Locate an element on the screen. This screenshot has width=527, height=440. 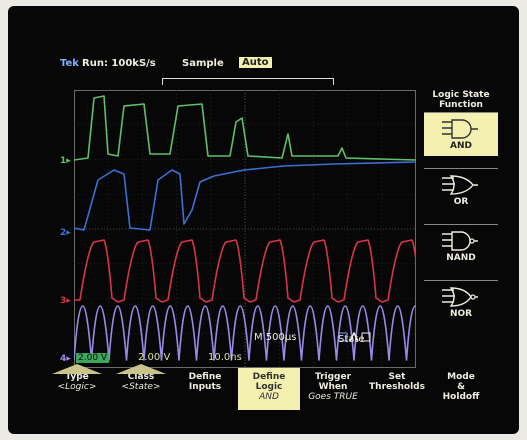
side-menu: Logic State Function AND OR NAND is located at coordinates (461, 205).